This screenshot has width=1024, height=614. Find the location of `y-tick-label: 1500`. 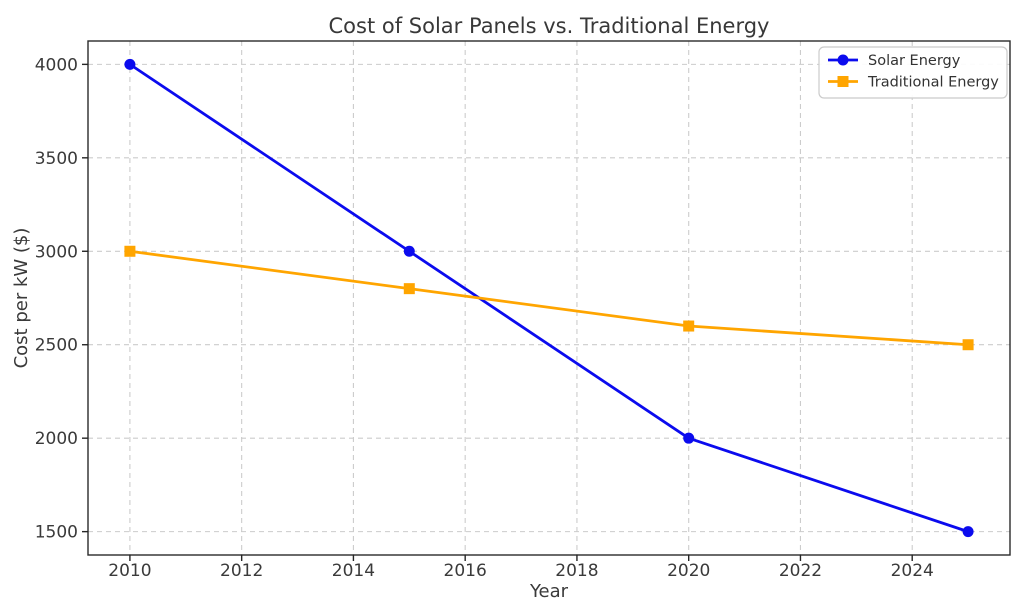

y-tick-label: 1500 is located at coordinates (56, 533).